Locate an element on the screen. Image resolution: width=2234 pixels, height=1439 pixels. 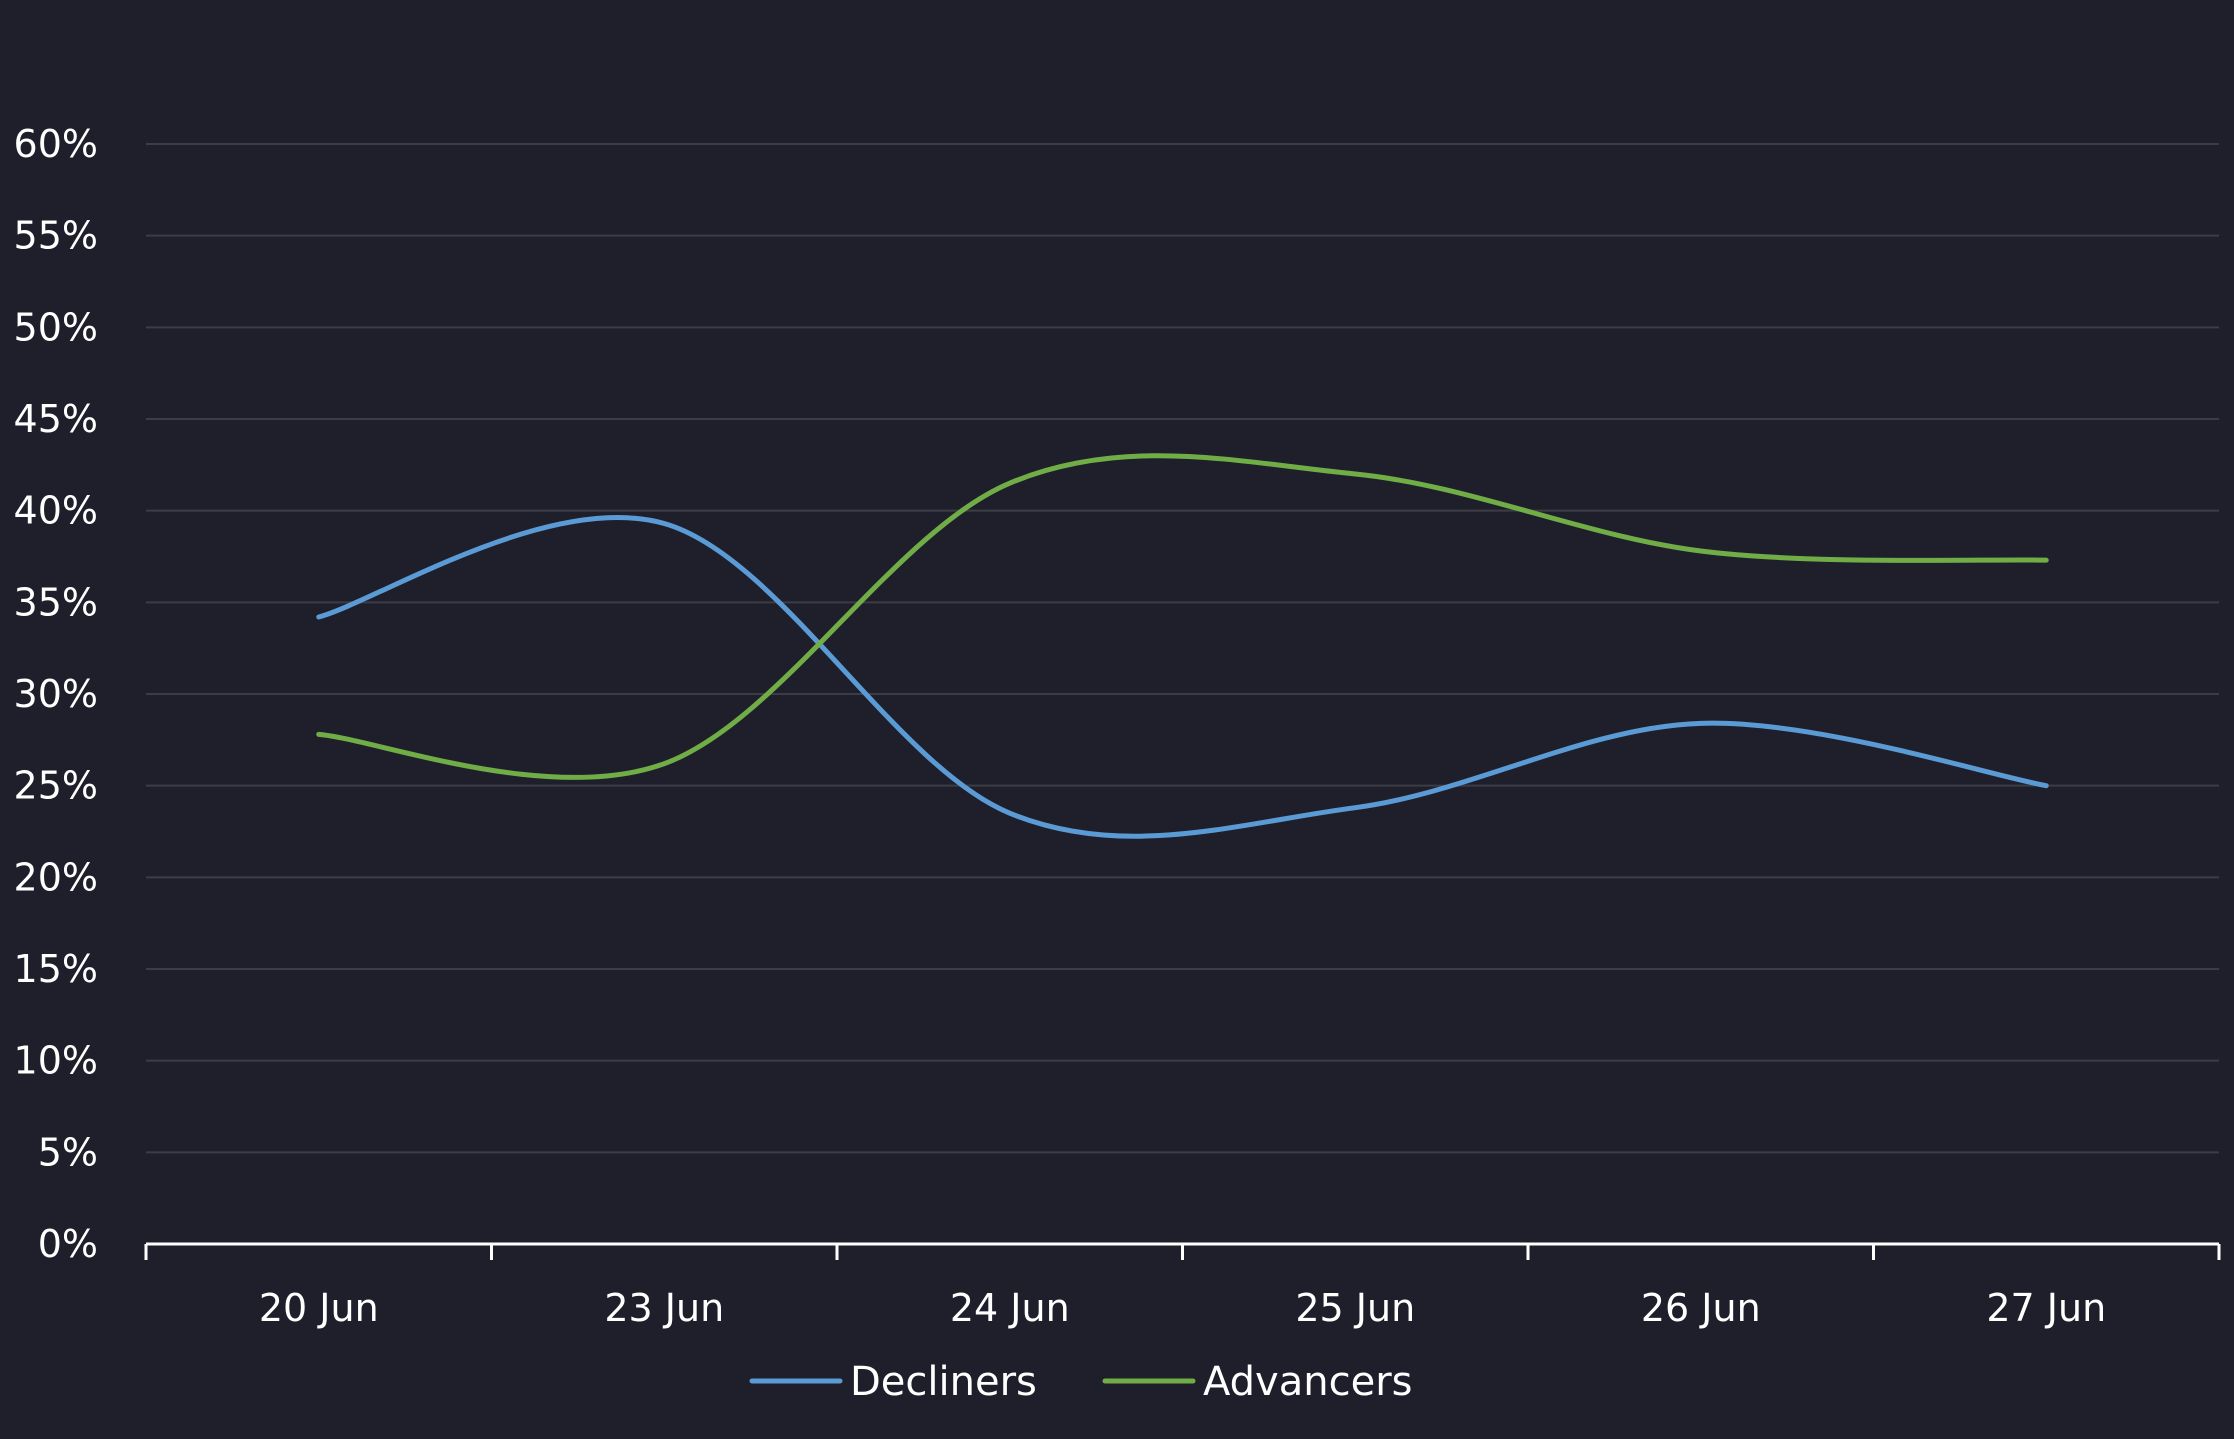
x-tick-label: 24 Jun is located at coordinates (1010, 1308).